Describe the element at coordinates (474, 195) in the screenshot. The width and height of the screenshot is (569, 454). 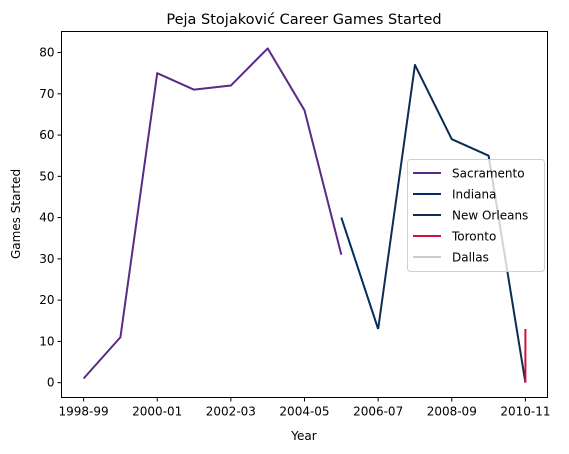
I see `legend-label: Indiana` at that location.